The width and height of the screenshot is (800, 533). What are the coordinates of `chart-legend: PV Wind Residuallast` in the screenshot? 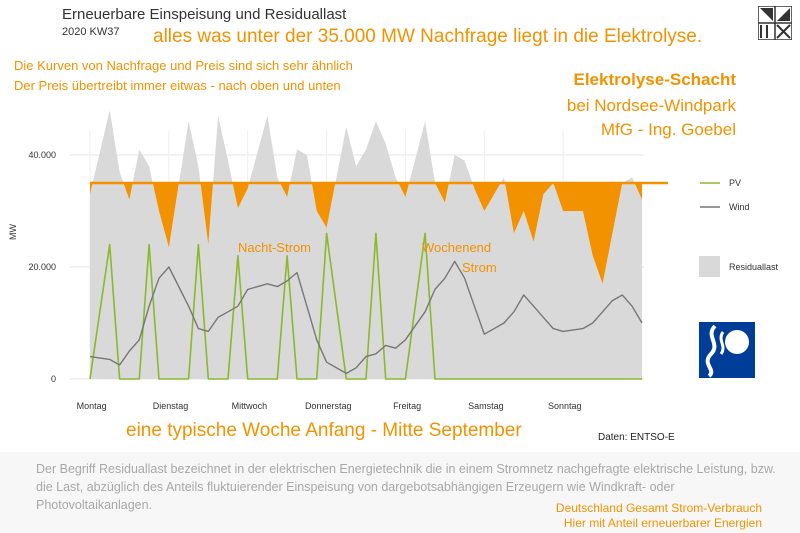 It's located at (739, 227).